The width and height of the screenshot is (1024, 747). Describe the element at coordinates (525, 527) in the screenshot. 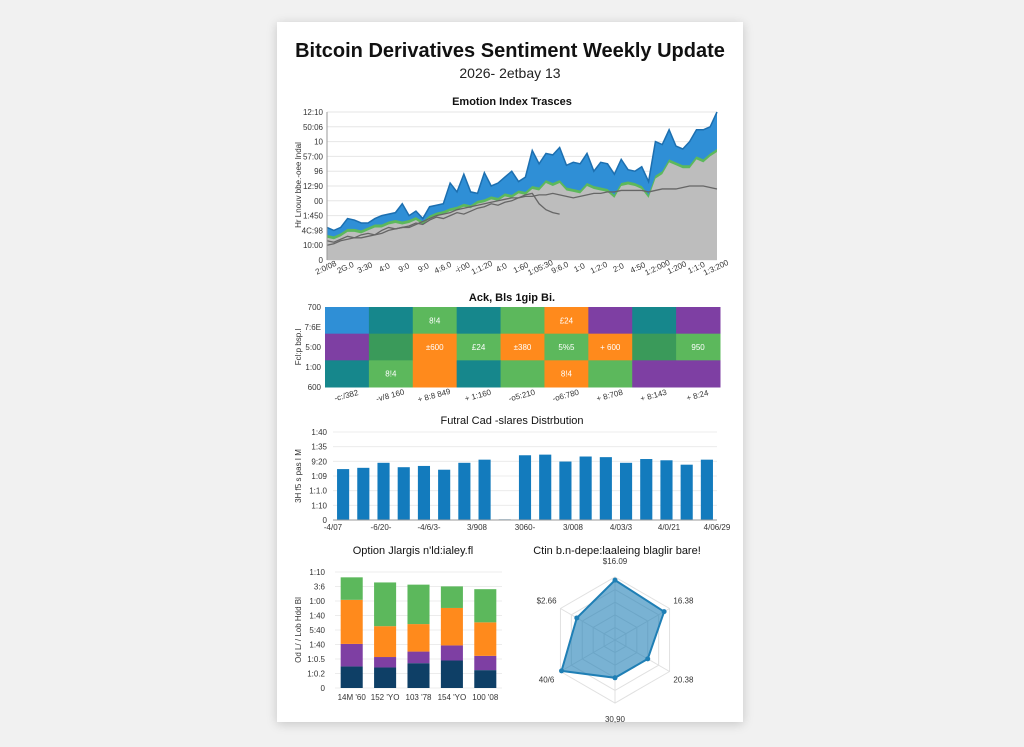

I see `x-tick-label: 3060-` at that location.